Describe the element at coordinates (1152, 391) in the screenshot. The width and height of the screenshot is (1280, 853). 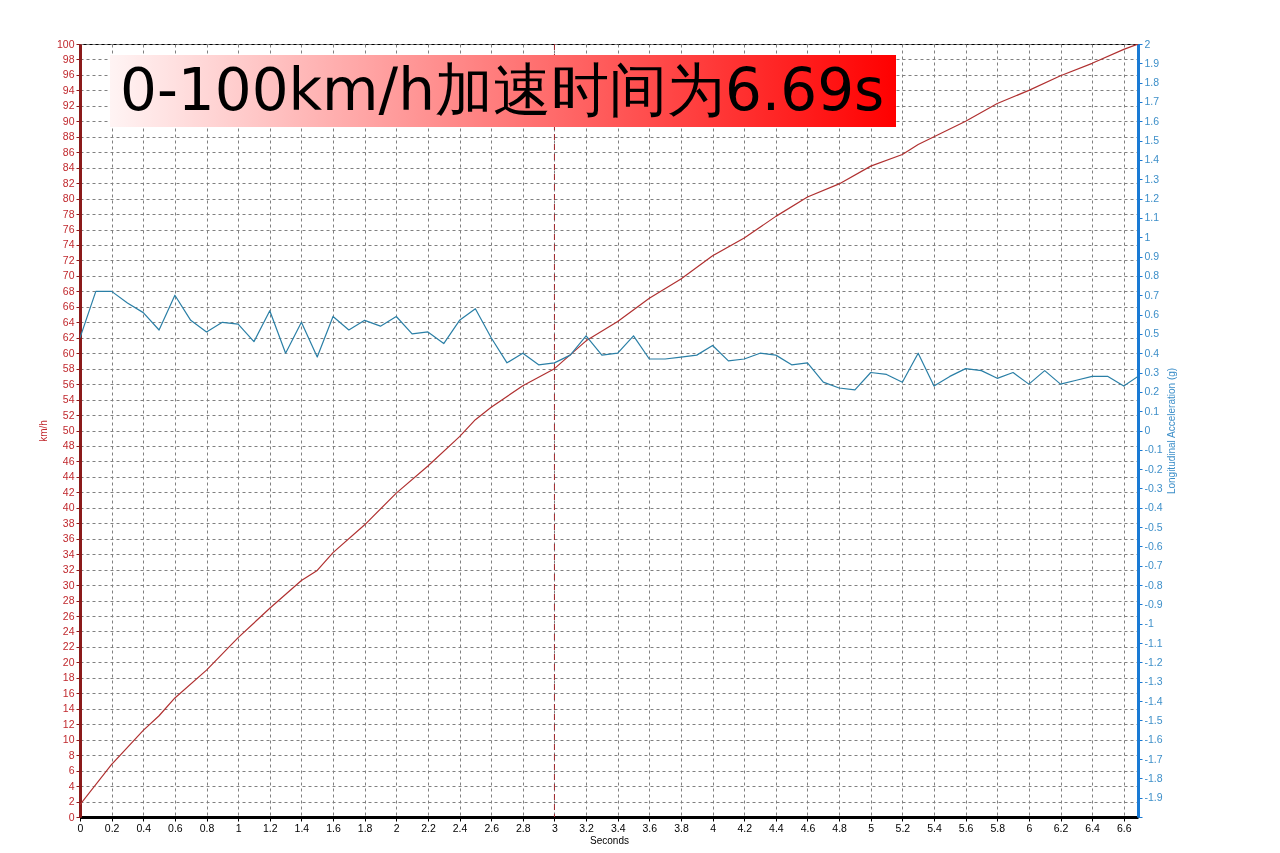
I see `y2-tick-label: 0.2` at that location.